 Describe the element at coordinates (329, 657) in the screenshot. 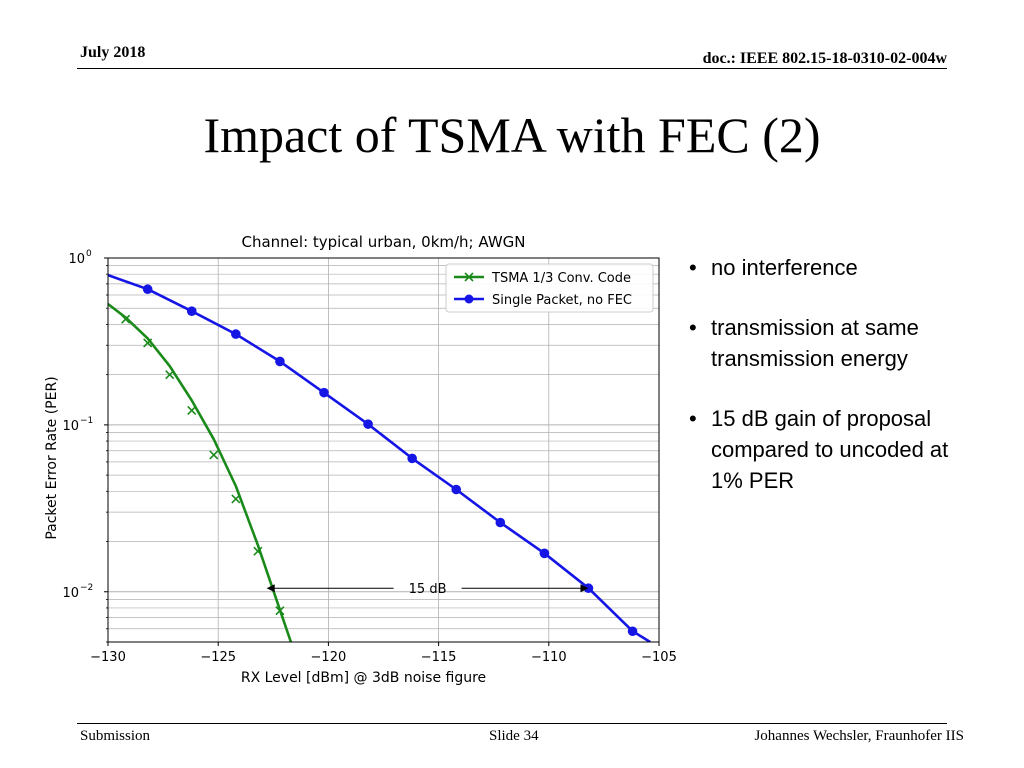

I see `x-tick-label: −120` at that location.